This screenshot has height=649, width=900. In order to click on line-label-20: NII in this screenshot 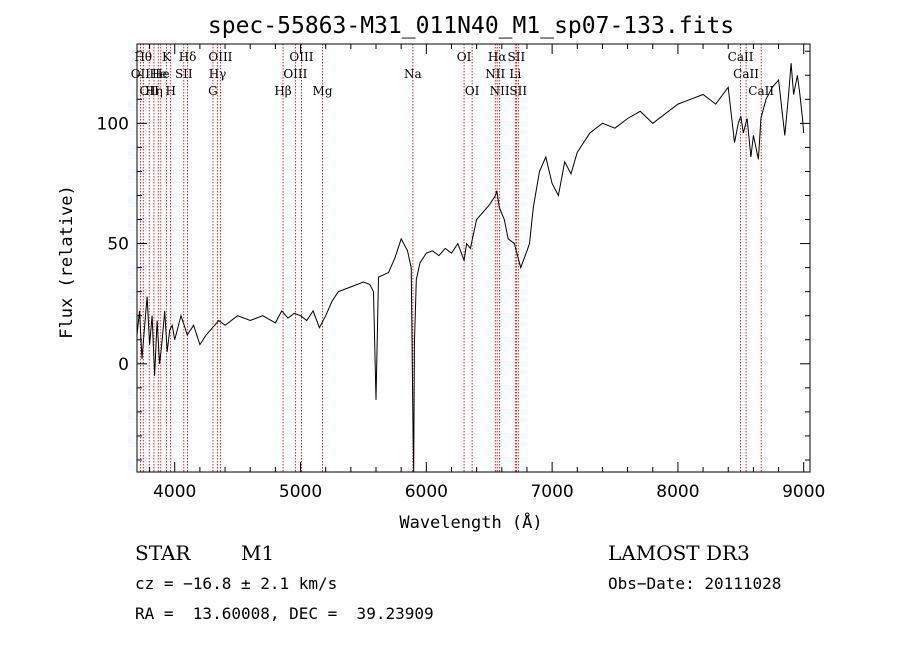, I will do `click(495, 74)`.